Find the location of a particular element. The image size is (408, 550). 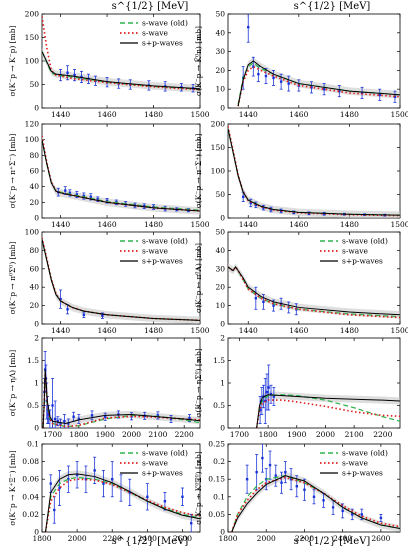

x-tick-label: 1500 is located at coordinates (199, 330).